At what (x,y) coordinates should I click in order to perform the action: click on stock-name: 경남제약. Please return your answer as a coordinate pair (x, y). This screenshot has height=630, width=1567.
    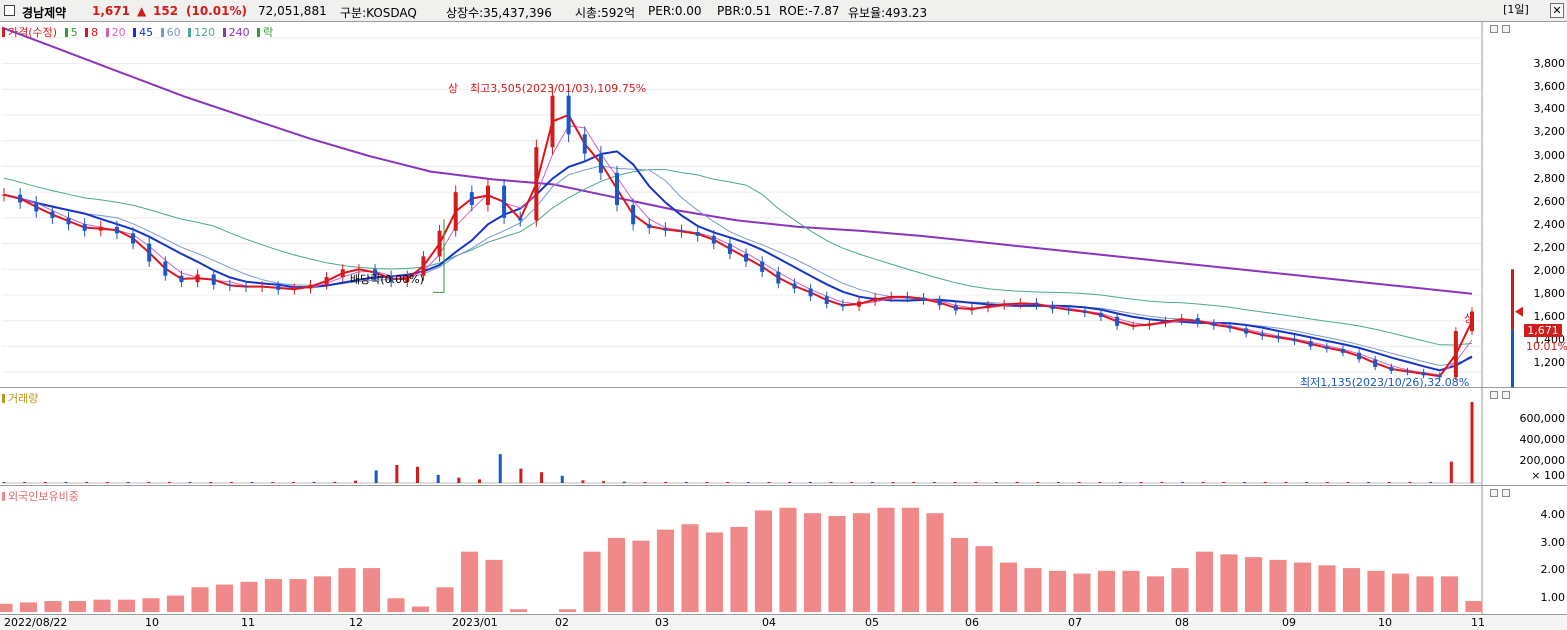
    Looking at the image, I should click on (44, 13).